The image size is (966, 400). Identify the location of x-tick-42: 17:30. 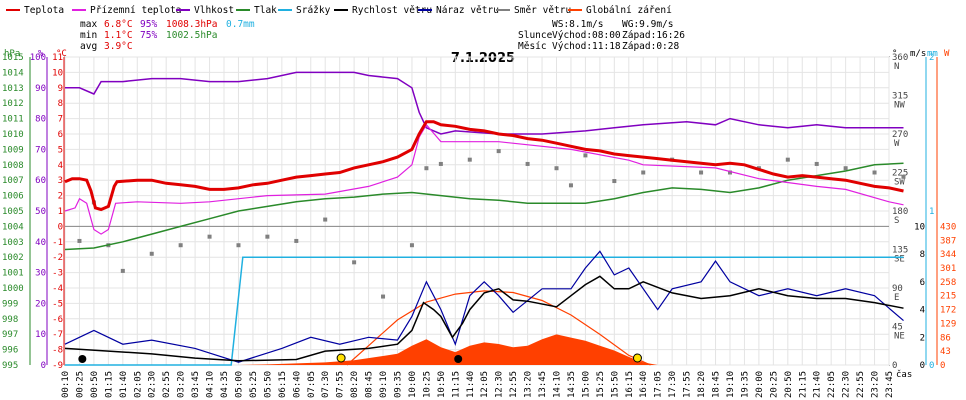
(673, 384).